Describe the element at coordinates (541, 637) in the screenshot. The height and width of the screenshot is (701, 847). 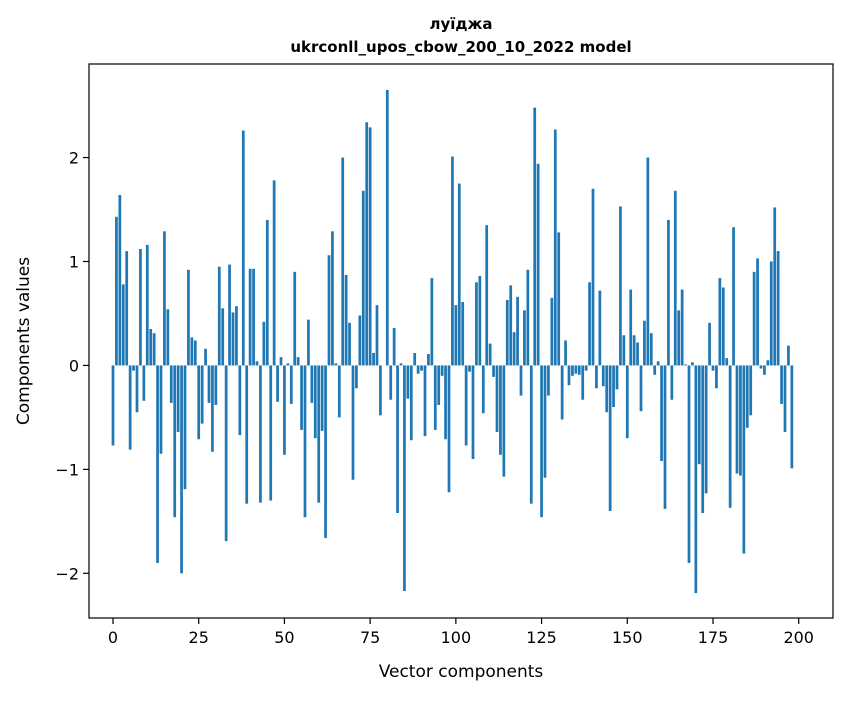
I see `x-tick-label: 125` at that location.